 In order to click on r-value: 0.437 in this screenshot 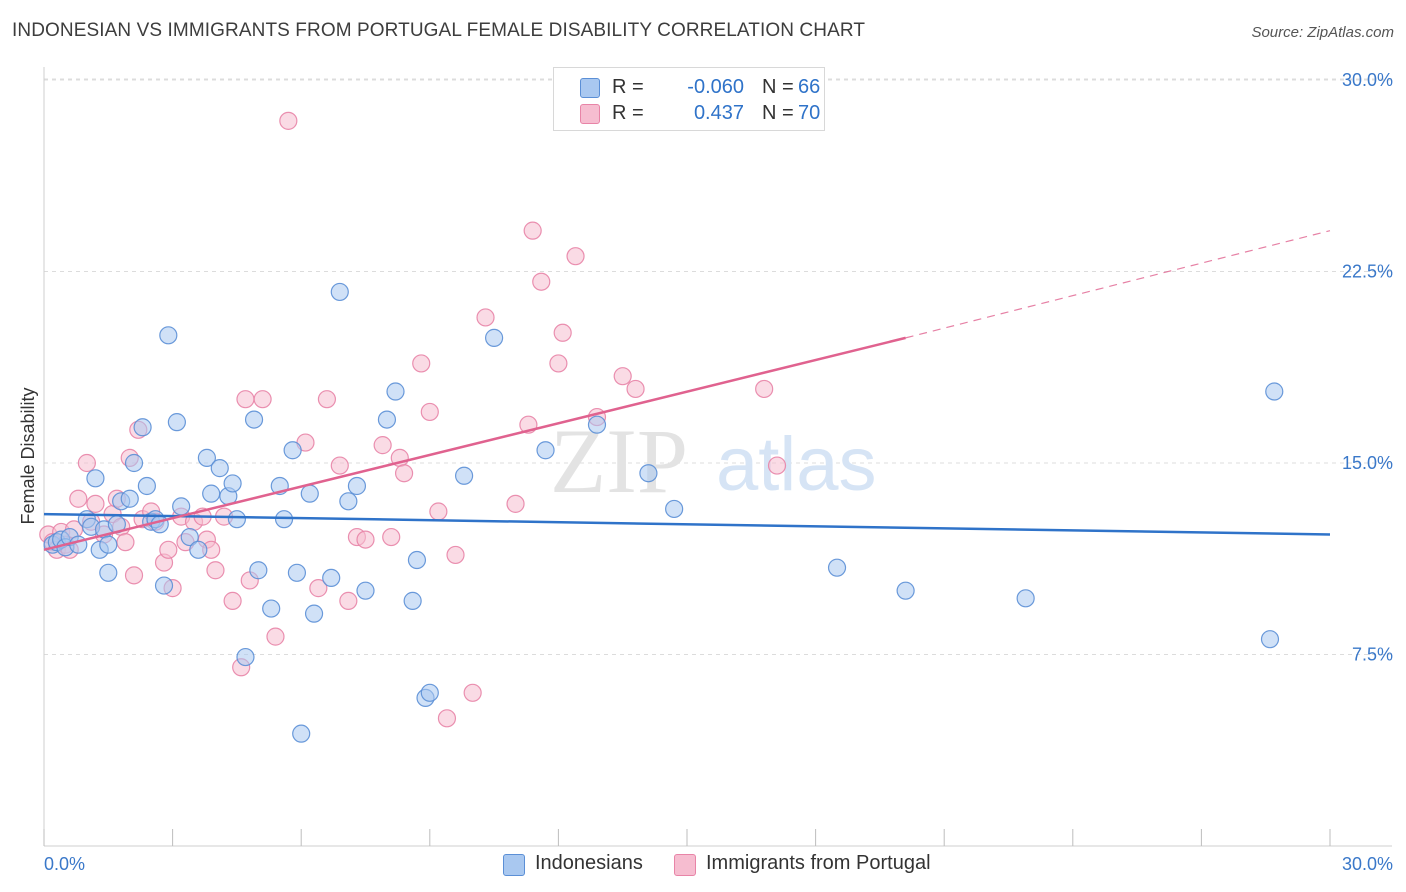, I will do `click(718, 113)`.